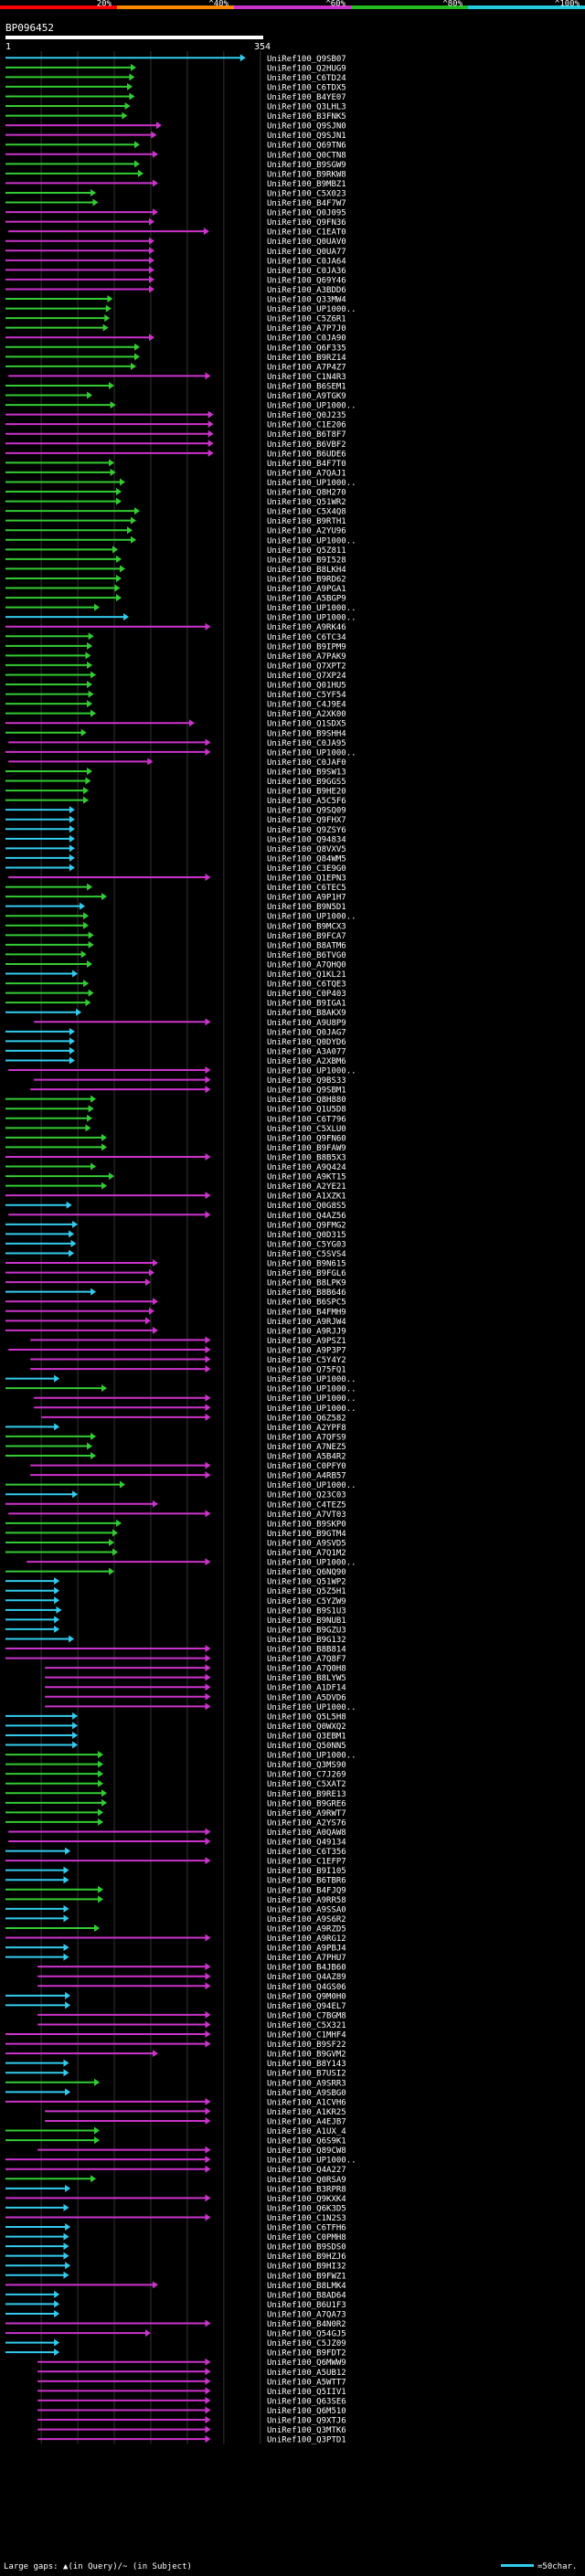  I want to click on hit-label: UniRef100_Q3MTK6, so click(307, 2430).